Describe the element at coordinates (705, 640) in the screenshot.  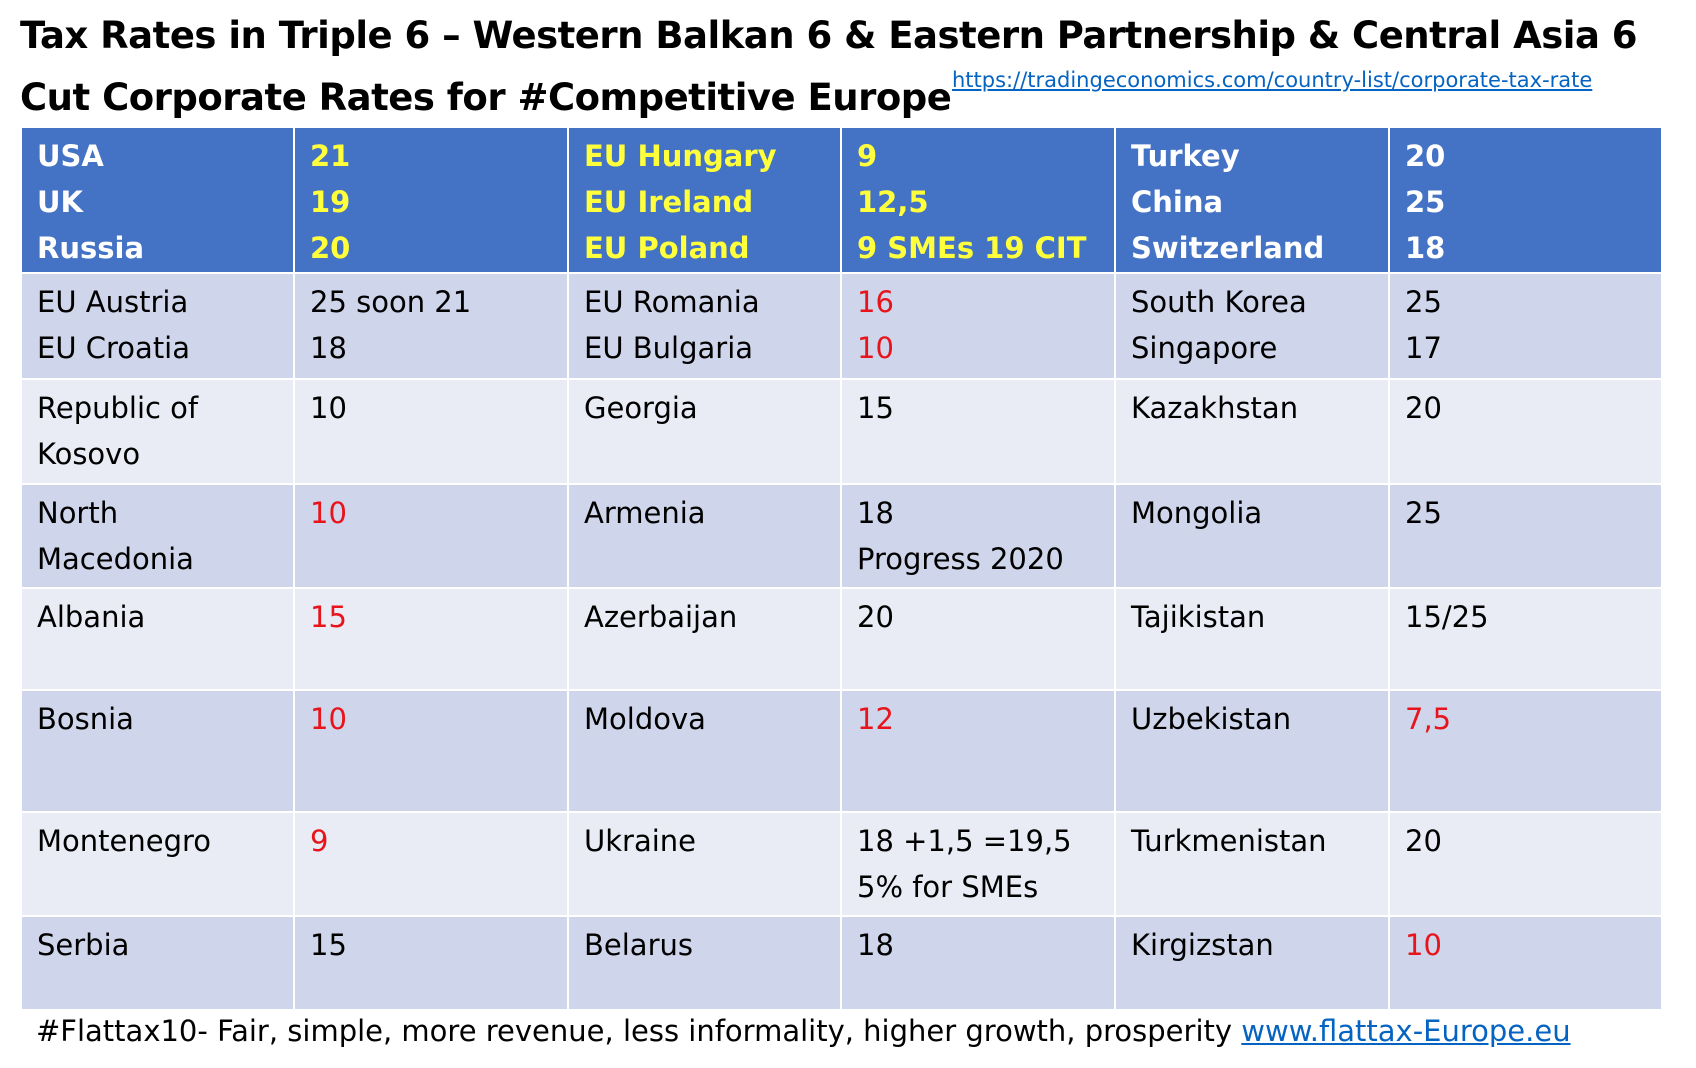
I see `table-cell: Azerbaijan` at that location.